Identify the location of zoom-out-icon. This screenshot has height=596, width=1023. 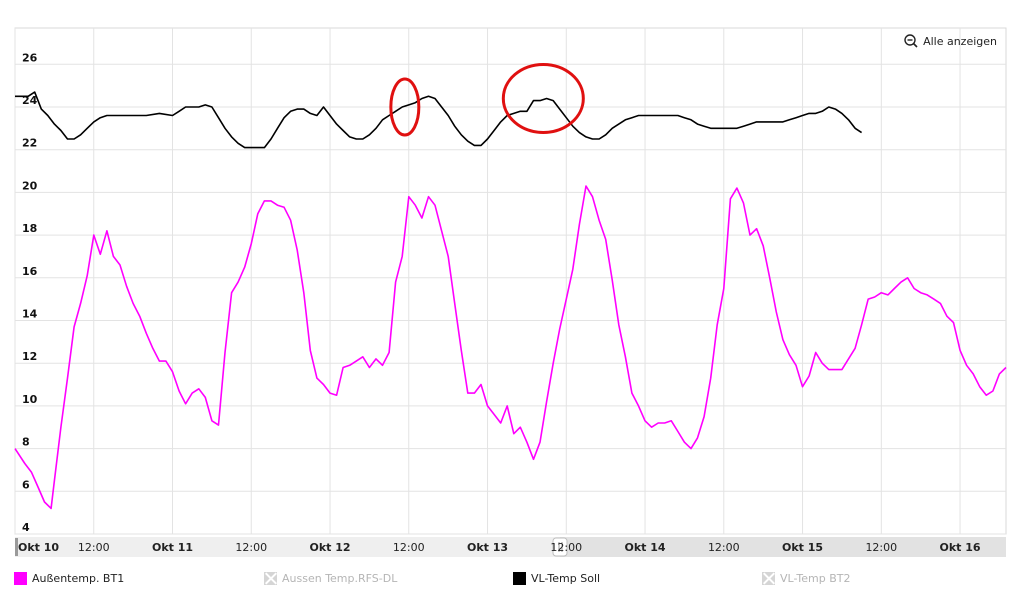
(911, 41).